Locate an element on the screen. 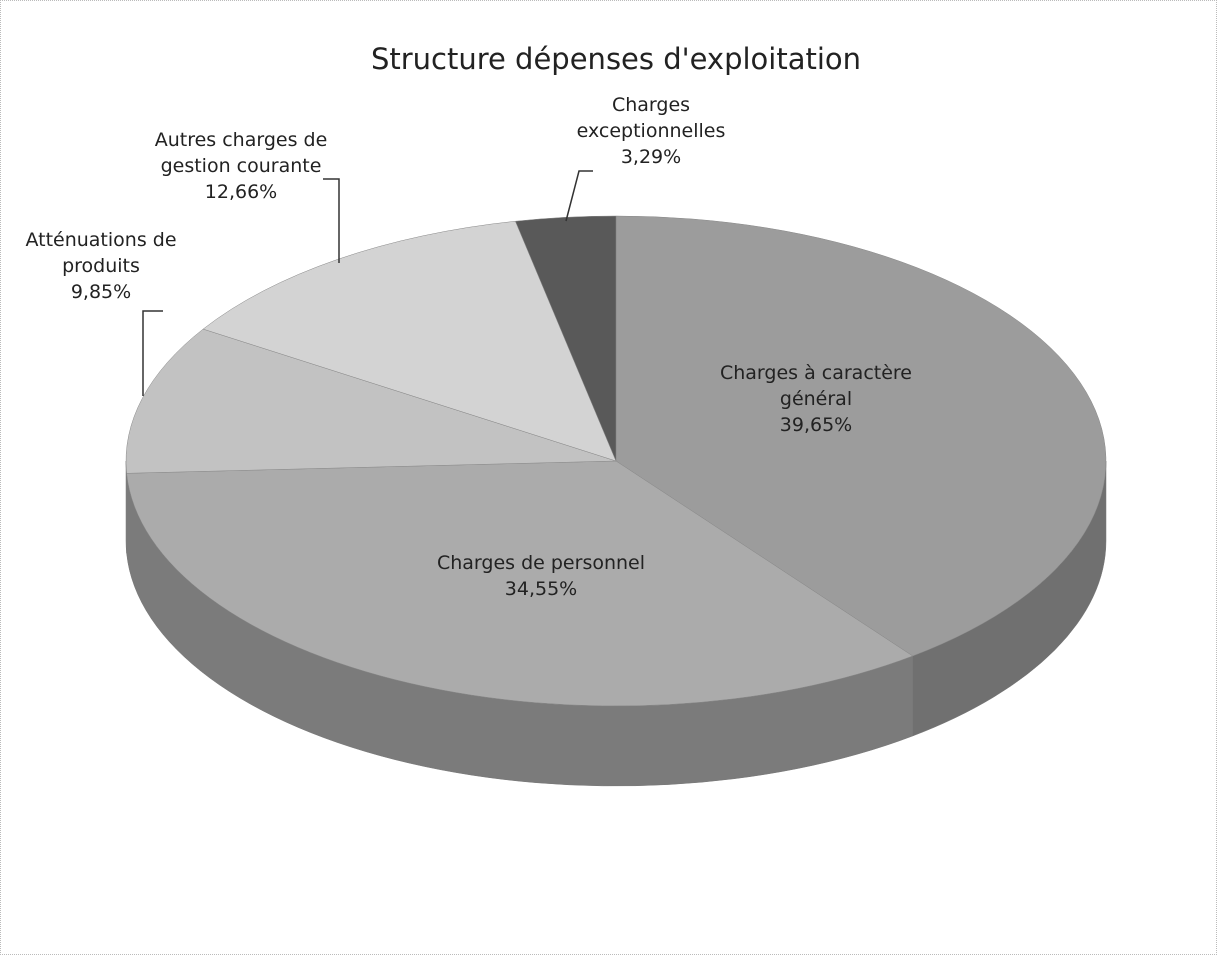 This screenshot has width=1217, height=955. slice-label: Atténuations de produits 9,85% is located at coordinates (101, 266).